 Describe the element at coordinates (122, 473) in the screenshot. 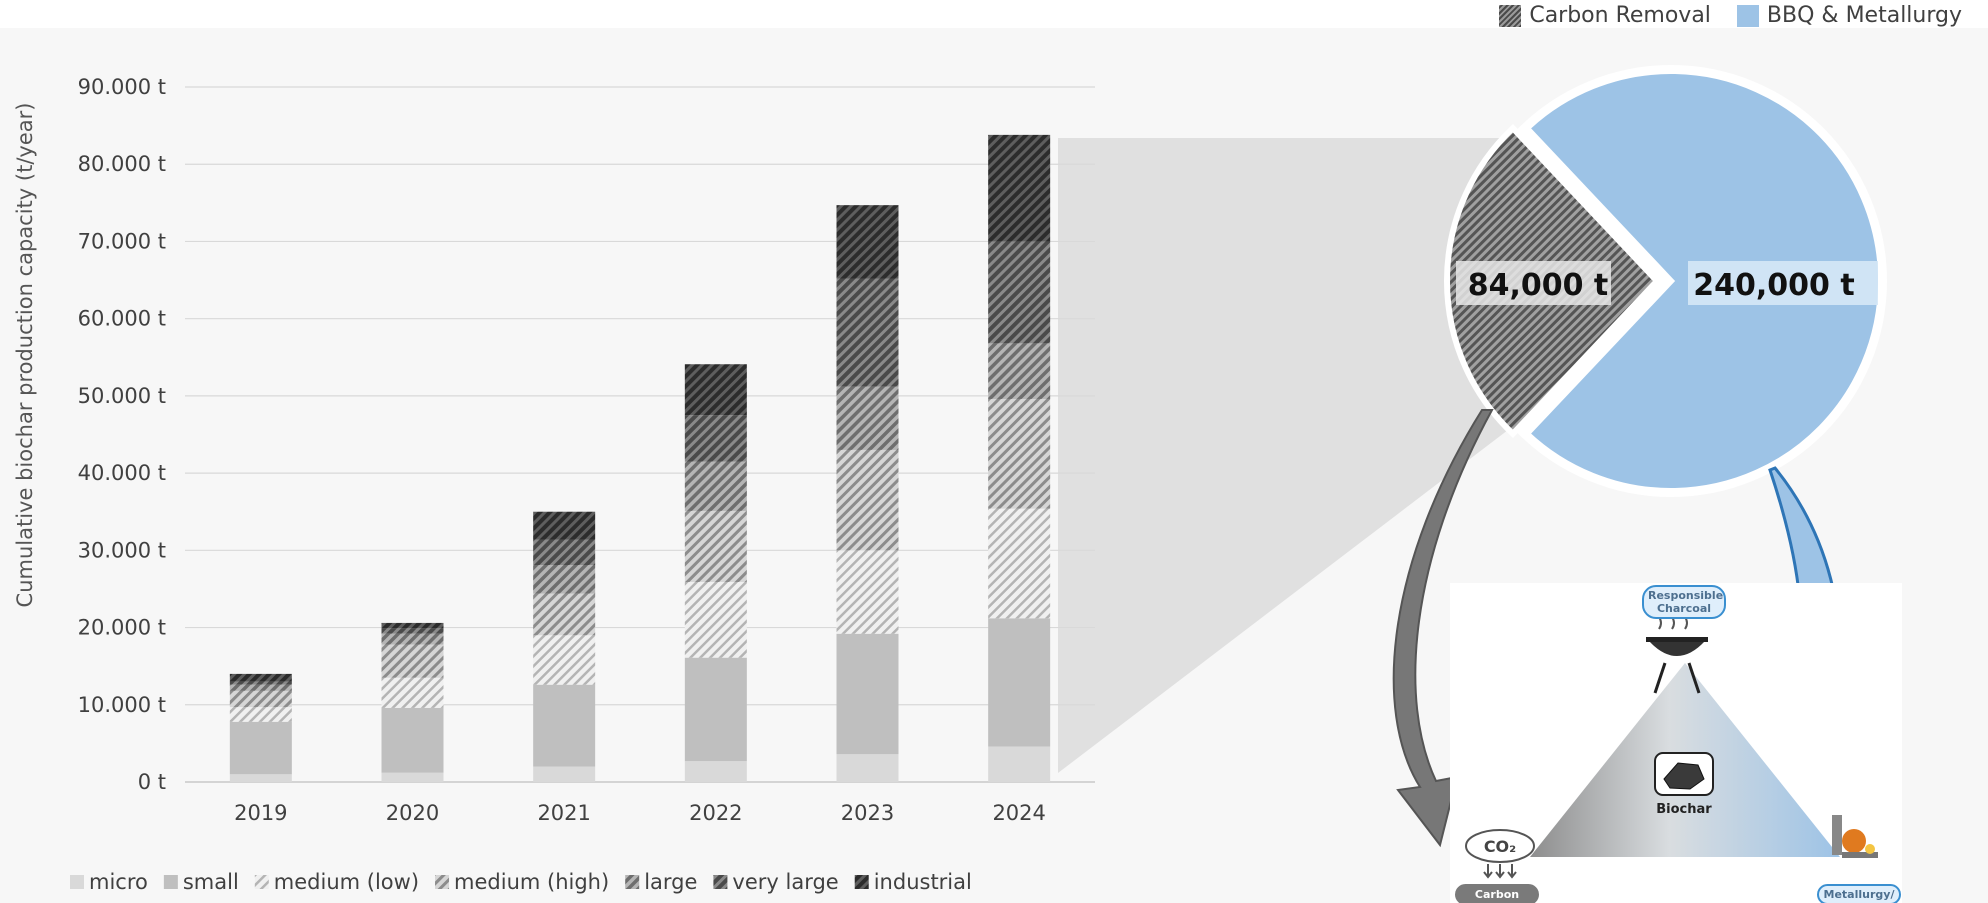

I see `y-tick-label: 40.000 t` at that location.